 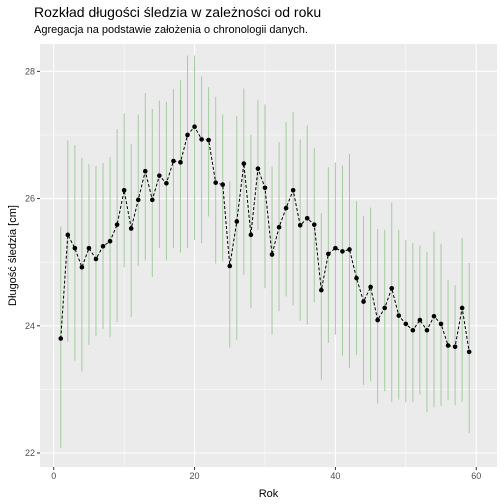 I want to click on y-axis: 22 24 26 28, so click(x=32, y=262).